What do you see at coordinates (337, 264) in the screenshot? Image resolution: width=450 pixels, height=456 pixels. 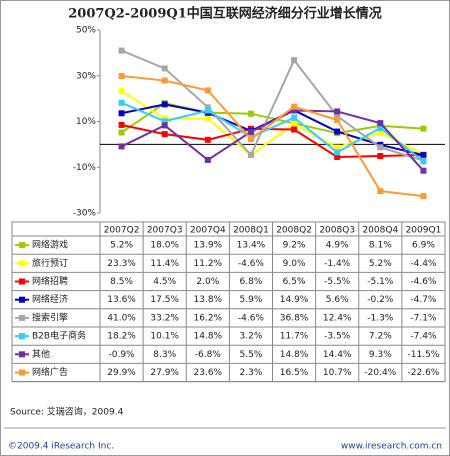 I see `value-label: -1.4%` at bounding box center [337, 264].